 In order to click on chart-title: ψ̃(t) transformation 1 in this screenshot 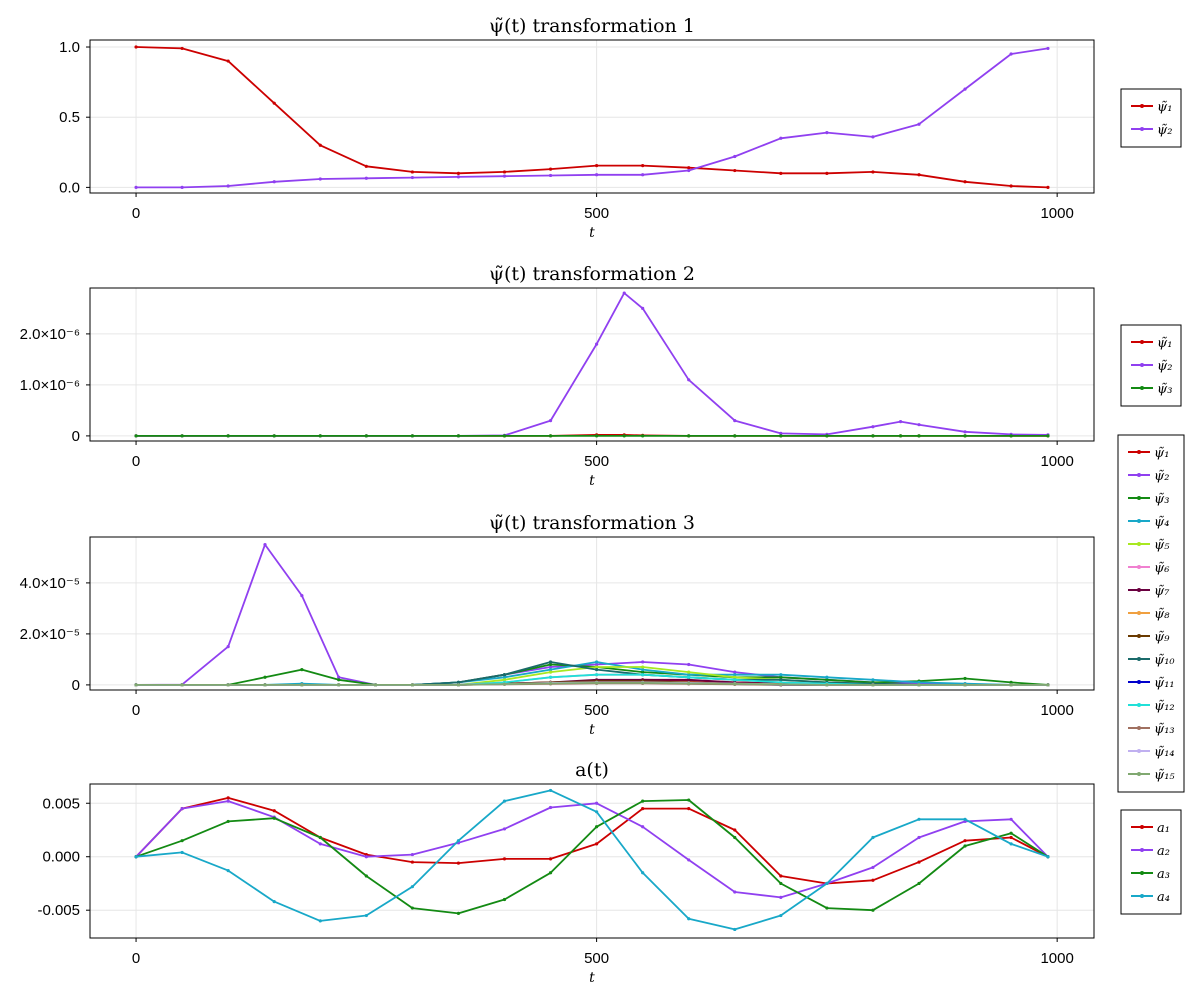, I will do `click(592, 26)`.